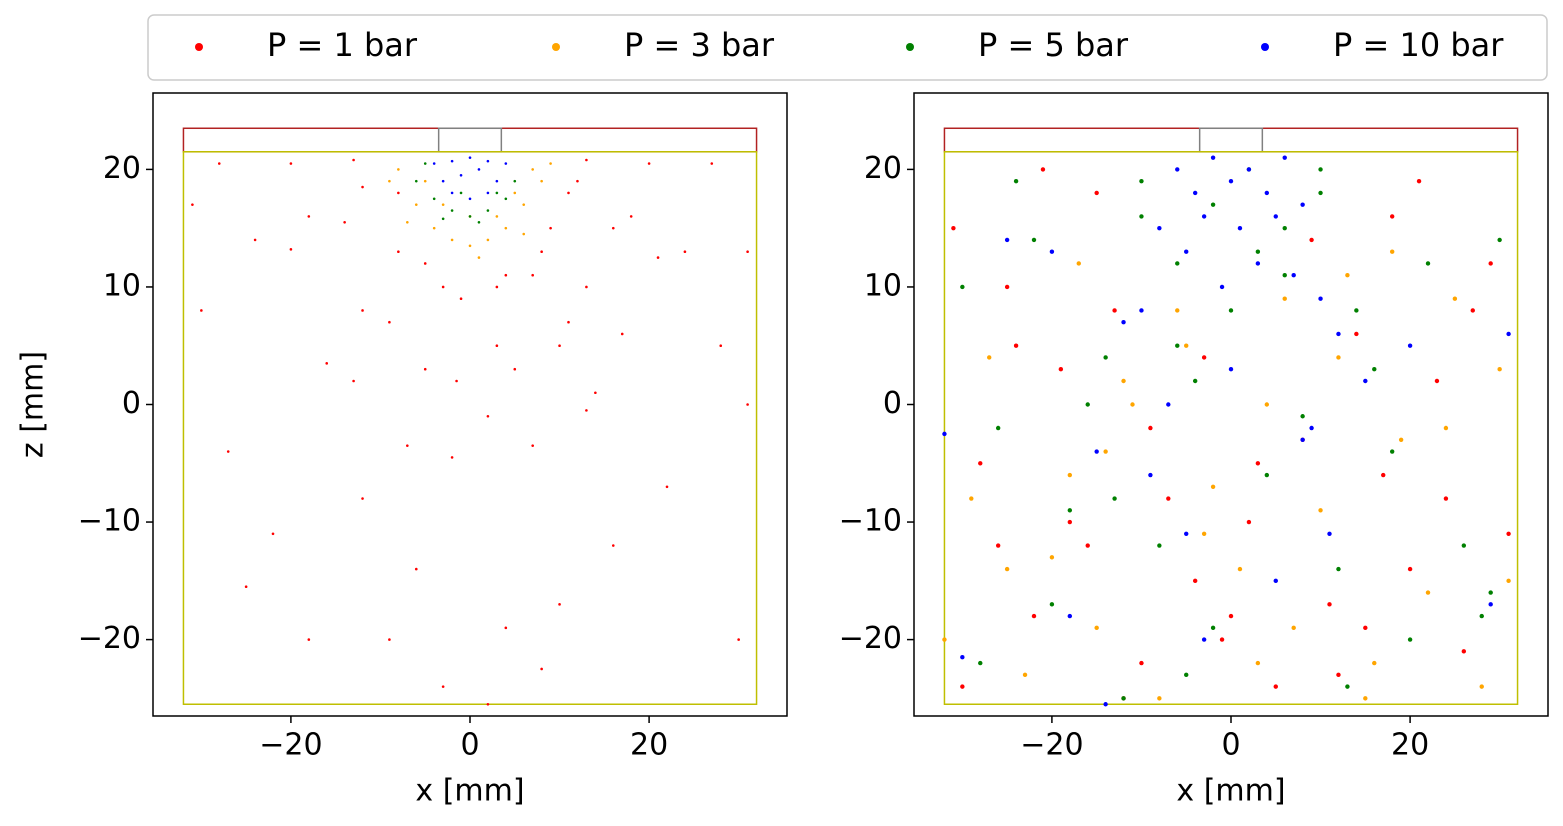 The image size is (1563, 826). What do you see at coordinates (847, 47) in the screenshot?
I see `legend-box` at bounding box center [847, 47].